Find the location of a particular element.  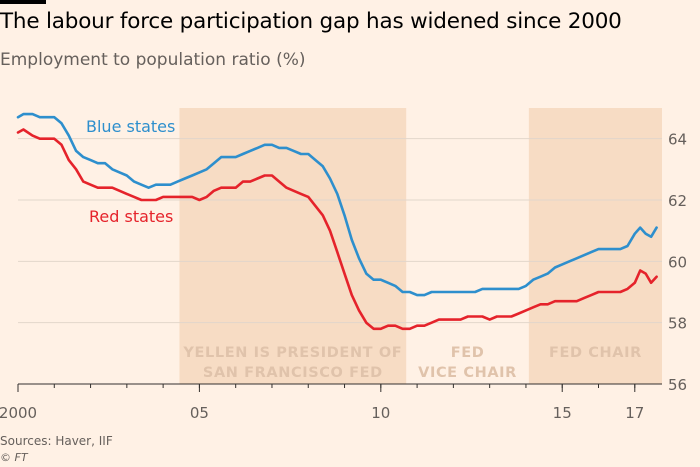

x-tick-label: 2000 is located at coordinates (18, 413).